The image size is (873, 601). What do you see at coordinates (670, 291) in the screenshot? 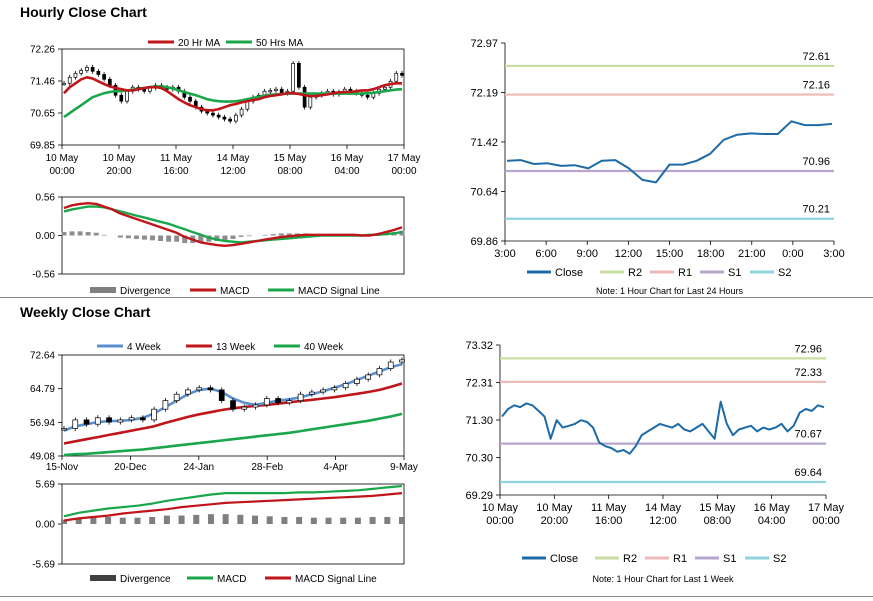
I see `hourly-24h-note: Note: 1 Hour Chart for Last 24 Hours` at bounding box center [670, 291].